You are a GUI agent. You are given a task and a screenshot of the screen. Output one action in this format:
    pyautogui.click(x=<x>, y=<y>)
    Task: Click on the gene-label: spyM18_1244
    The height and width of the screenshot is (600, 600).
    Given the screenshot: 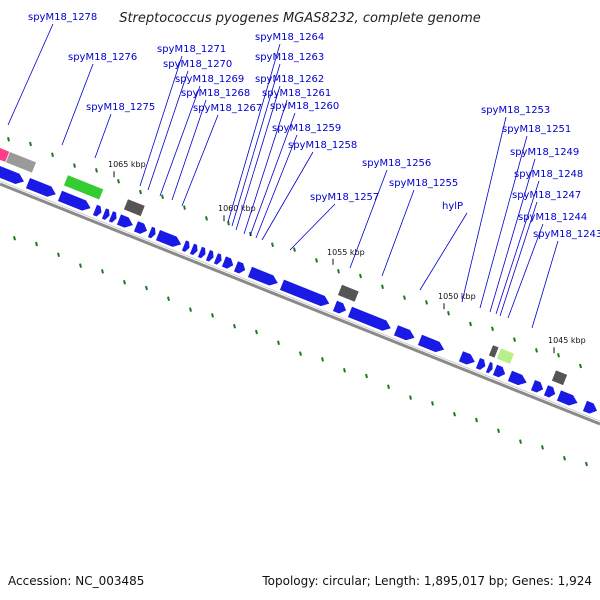 What is the action you would take?
    pyautogui.click(x=552, y=217)
    